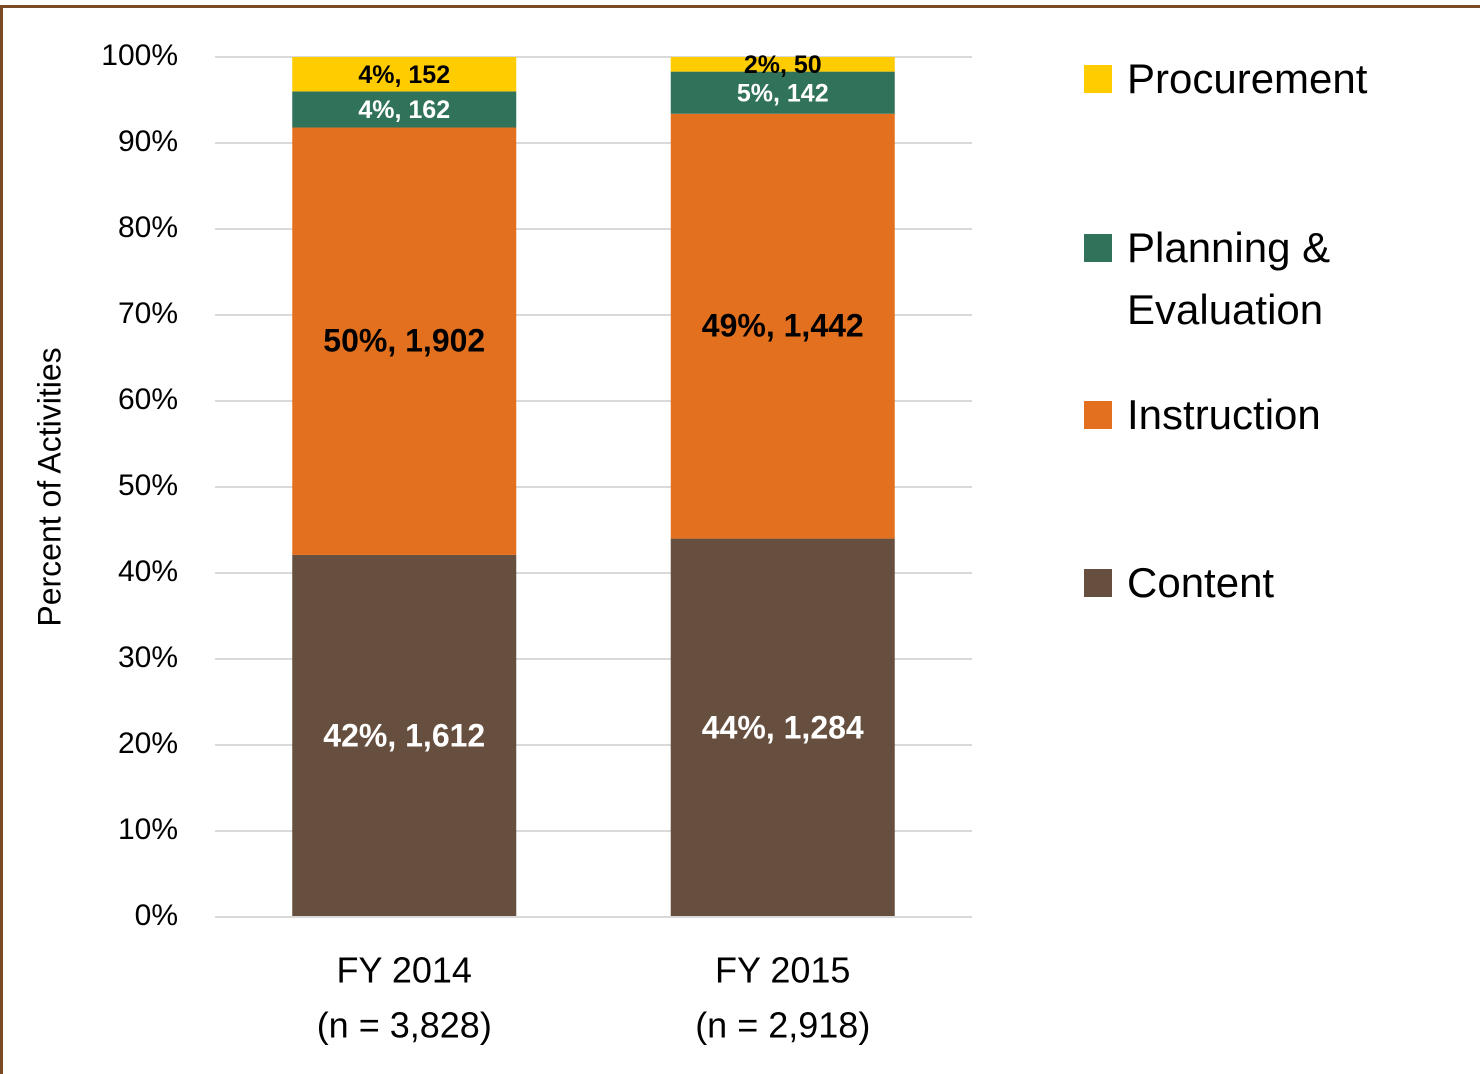 The height and width of the screenshot is (1074, 1480). What do you see at coordinates (782, 970) in the screenshot?
I see `x-tick-label: FY 2015` at bounding box center [782, 970].